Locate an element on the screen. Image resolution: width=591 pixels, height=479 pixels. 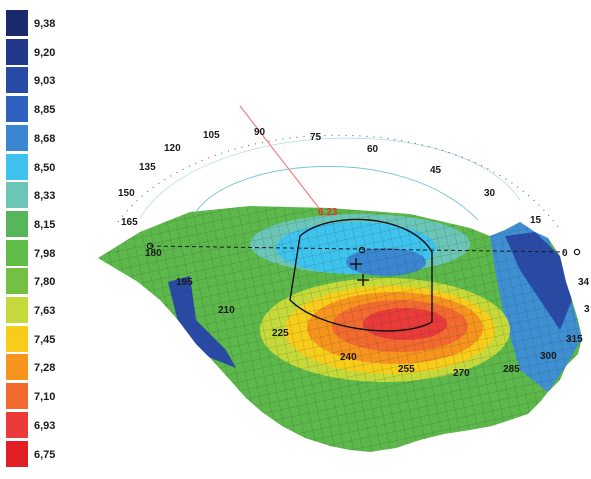
legend-label: 7,10 is located at coordinates (45, 397).